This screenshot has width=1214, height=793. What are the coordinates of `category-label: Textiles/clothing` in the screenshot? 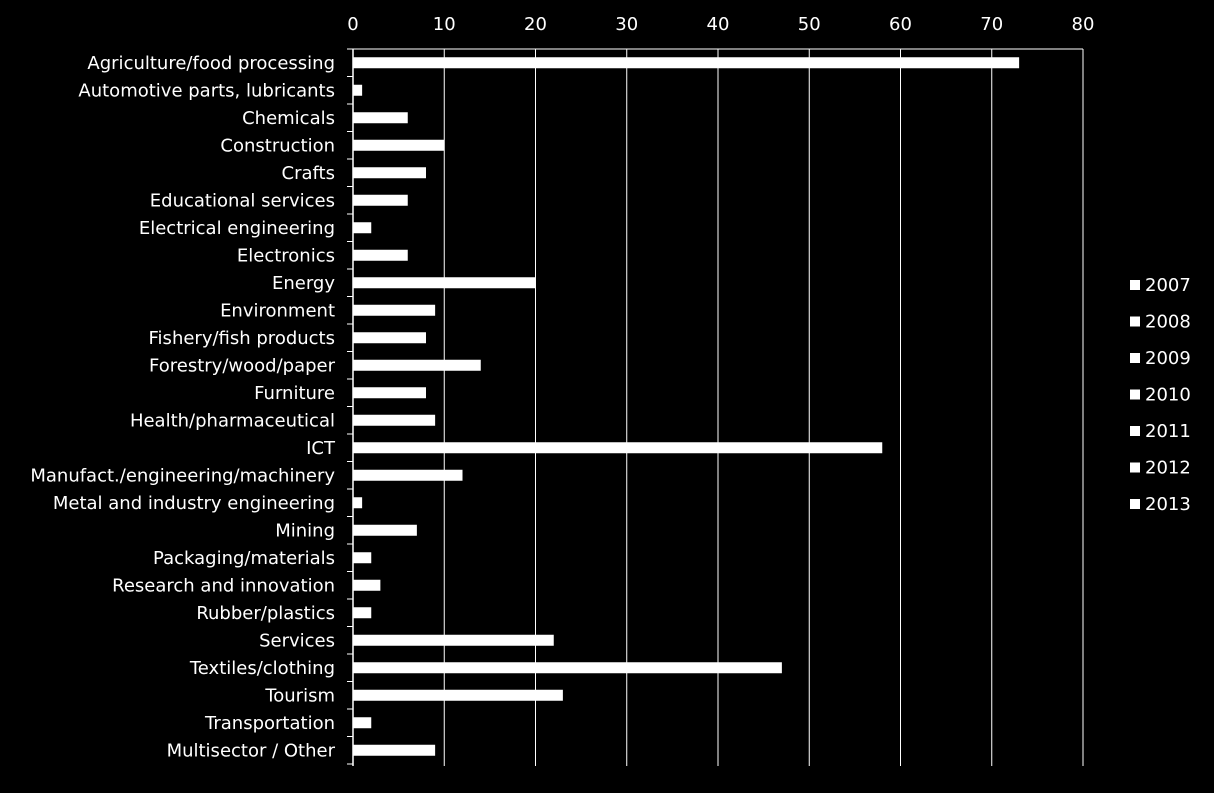 It's located at (262, 668).